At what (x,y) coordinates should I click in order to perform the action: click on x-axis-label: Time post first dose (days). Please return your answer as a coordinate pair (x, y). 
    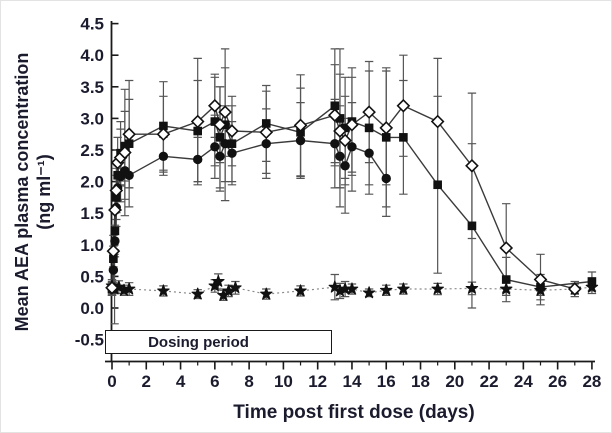
    Looking at the image, I should click on (354, 412).